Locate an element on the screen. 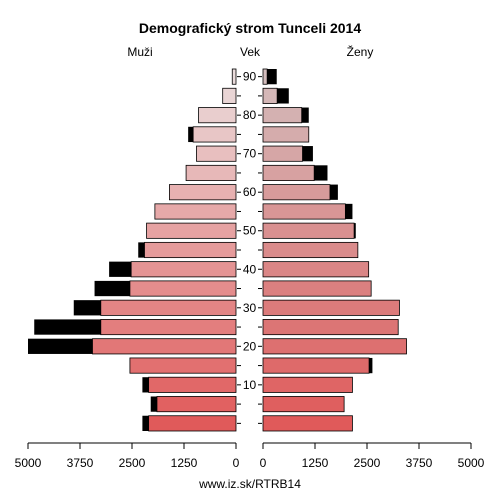 This screenshot has height=500, width=500. age-tick-label: 90 is located at coordinates (250, 77).